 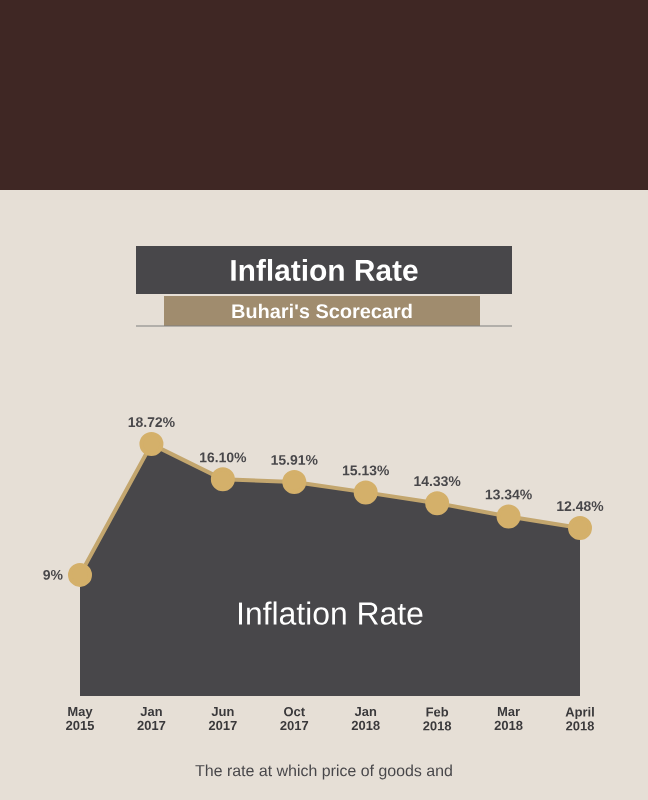 What do you see at coordinates (331, 613) in the screenshot?
I see `annotation: Inflation Rate` at bounding box center [331, 613].